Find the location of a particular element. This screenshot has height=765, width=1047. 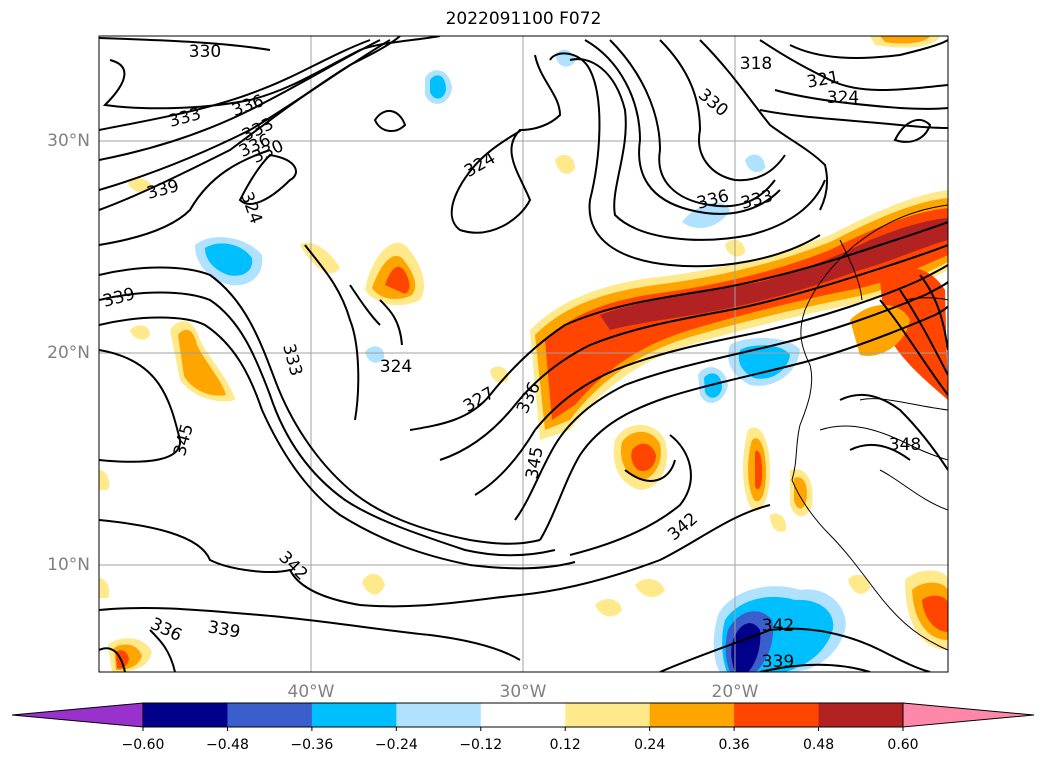

contour-label-336: 336 is located at coordinates (166, 630).